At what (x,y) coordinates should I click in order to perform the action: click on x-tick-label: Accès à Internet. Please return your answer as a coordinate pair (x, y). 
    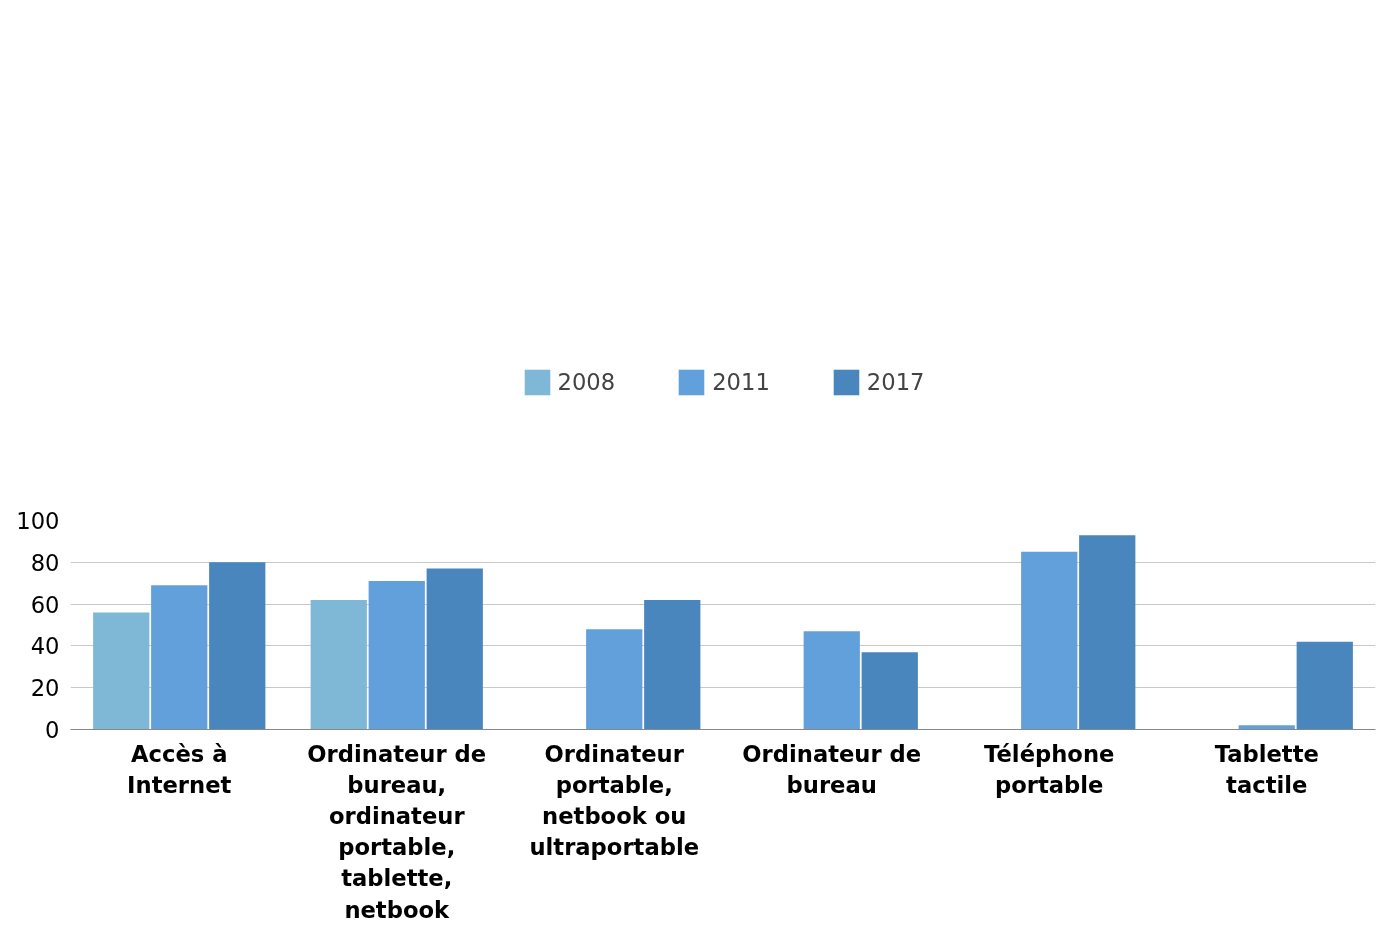
    Looking at the image, I should click on (179, 769).